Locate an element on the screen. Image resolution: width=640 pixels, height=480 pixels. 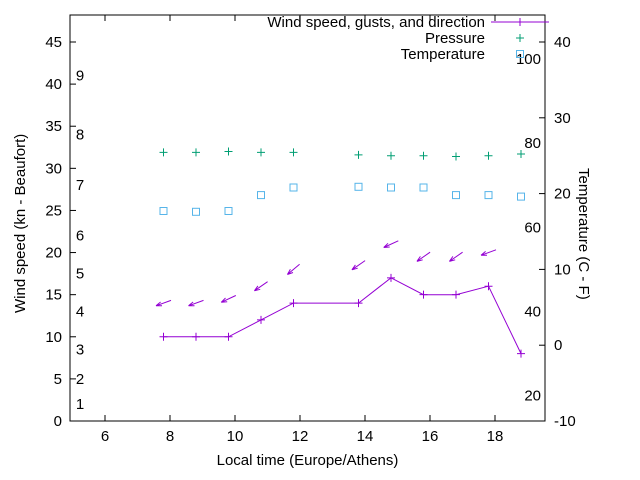
kn-tick-label: 45 is located at coordinates (53, 42).